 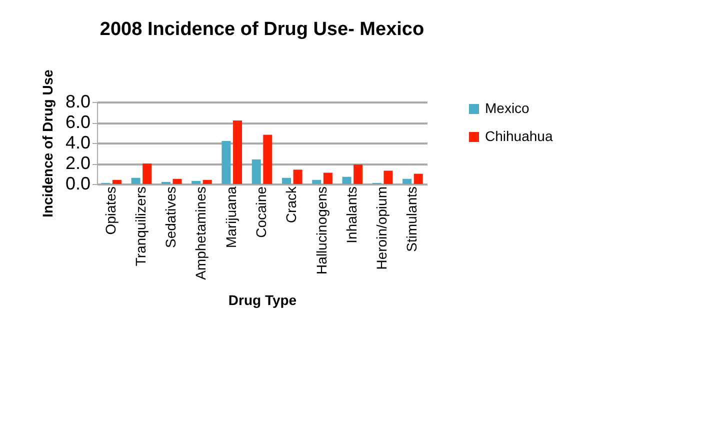 I want to click on y-tick-label: 8.0, so click(x=77, y=102).